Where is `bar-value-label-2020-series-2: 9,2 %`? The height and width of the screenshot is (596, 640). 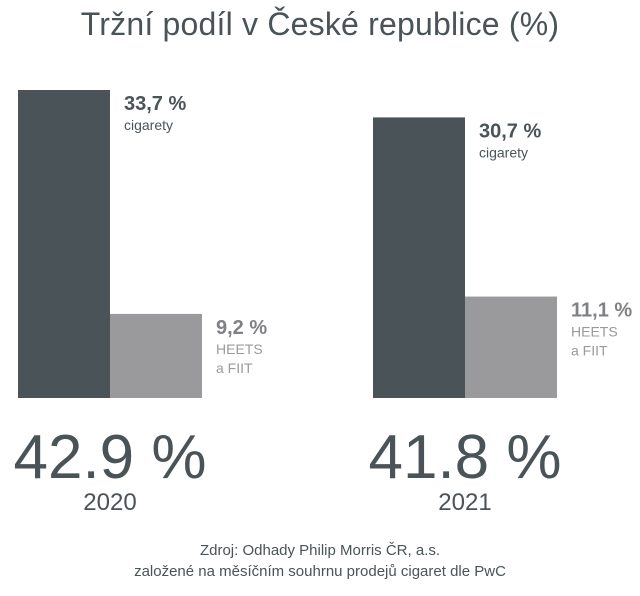 bar-value-label-2020-series-2: 9,2 % is located at coordinates (241, 328).